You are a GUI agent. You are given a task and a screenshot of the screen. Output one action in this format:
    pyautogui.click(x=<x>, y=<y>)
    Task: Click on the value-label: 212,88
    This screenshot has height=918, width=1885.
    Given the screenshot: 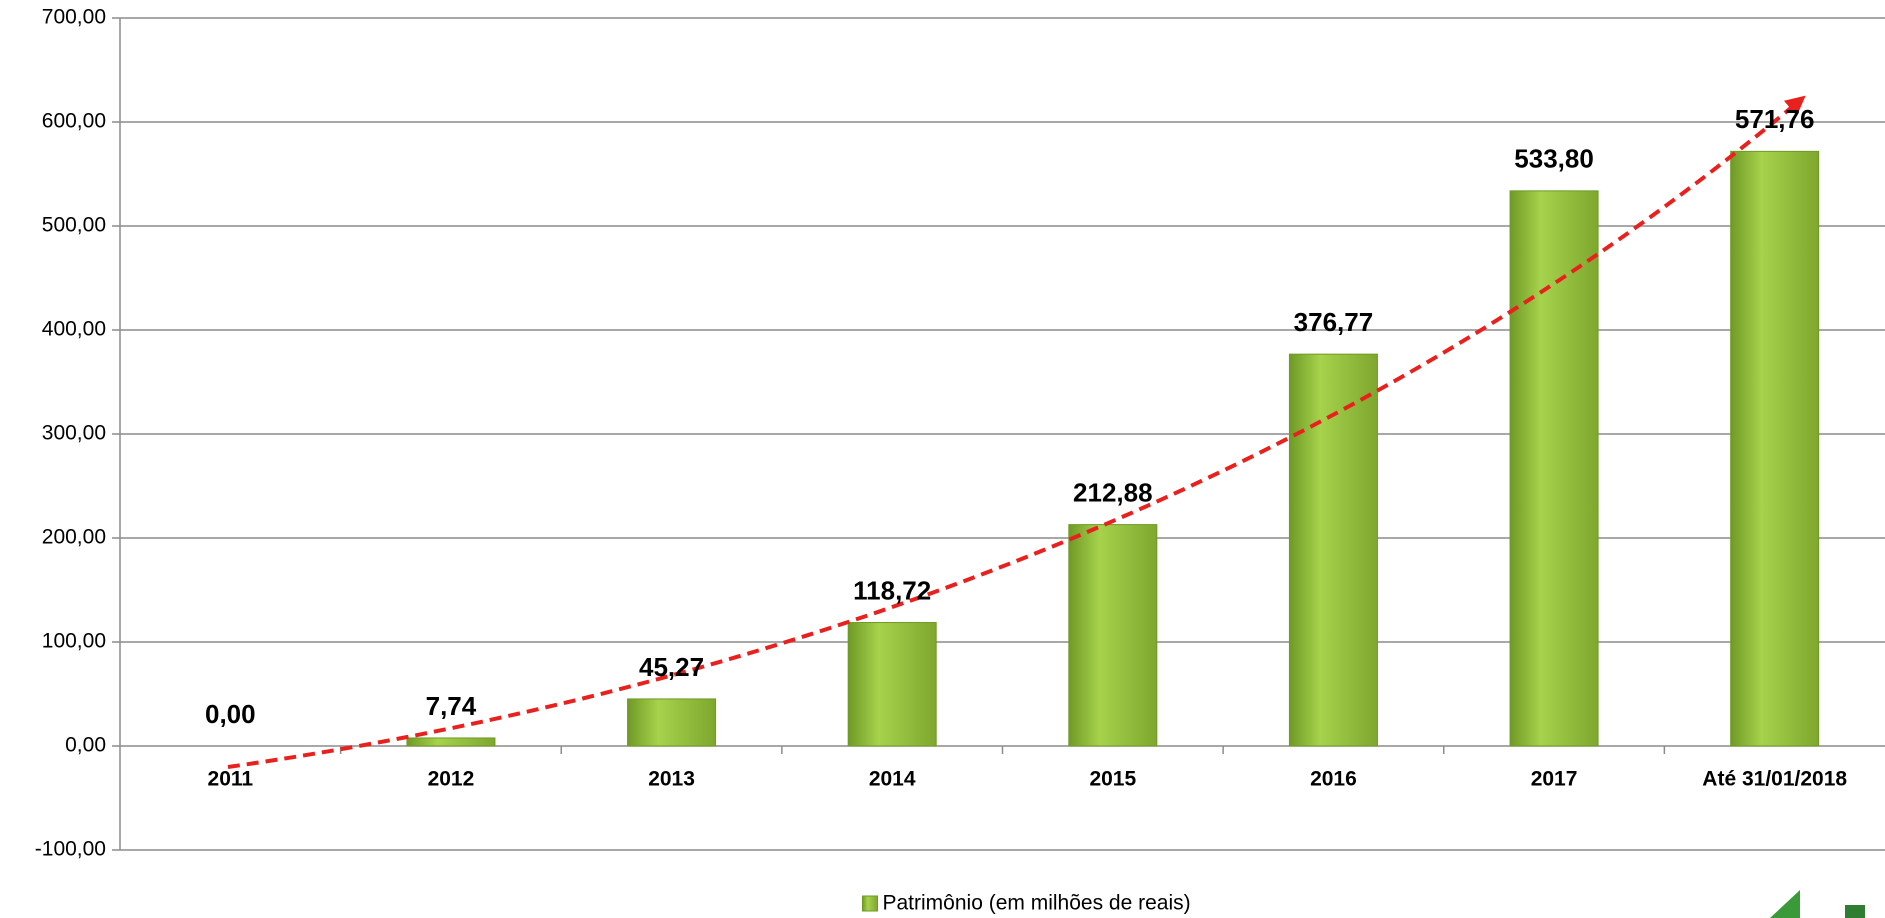 What is the action you would take?
    pyautogui.click(x=1113, y=492)
    